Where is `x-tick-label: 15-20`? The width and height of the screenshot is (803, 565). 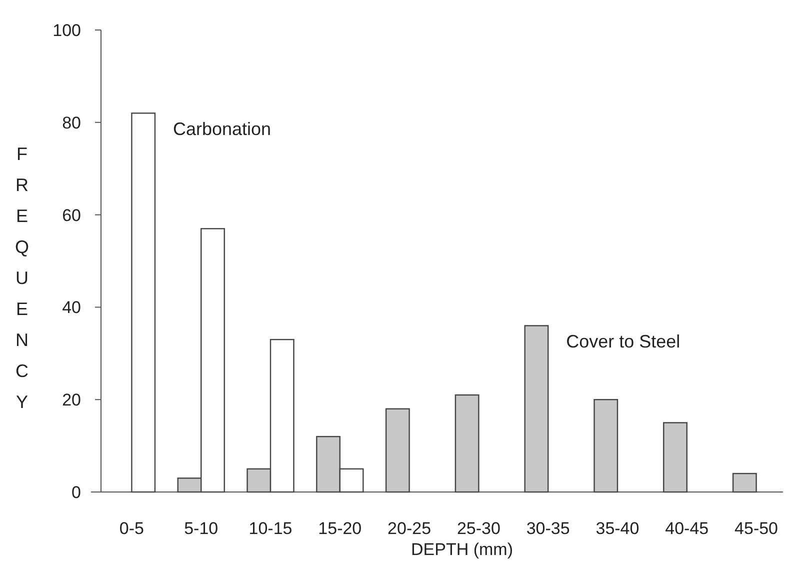 x-tick-label: 15-20 is located at coordinates (340, 528).